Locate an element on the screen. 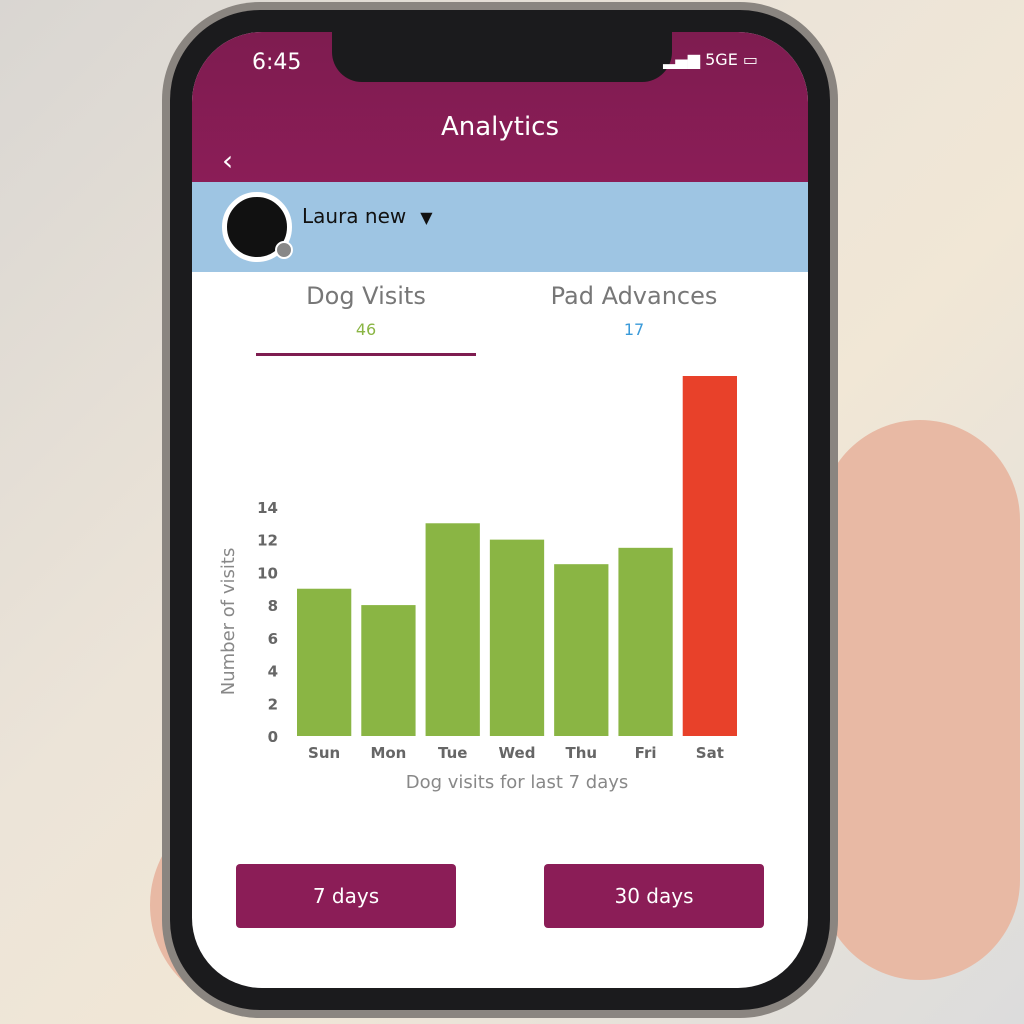 This screenshot has height=1024, width=1024. user-name: Laura new is located at coordinates (354, 216).